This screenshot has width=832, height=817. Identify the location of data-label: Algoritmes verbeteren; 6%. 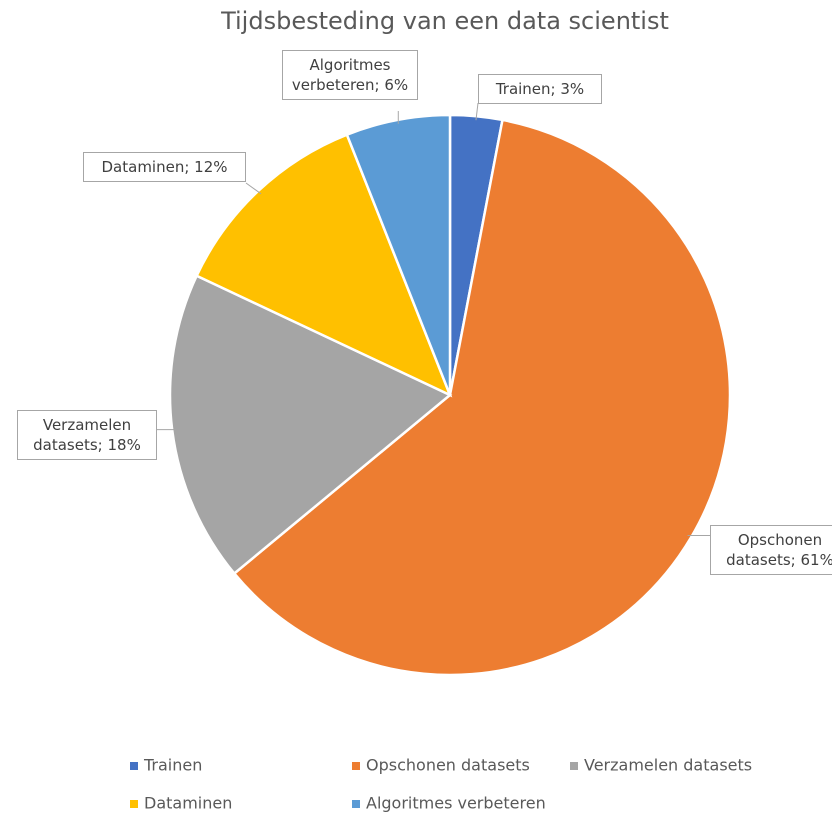
(350, 75).